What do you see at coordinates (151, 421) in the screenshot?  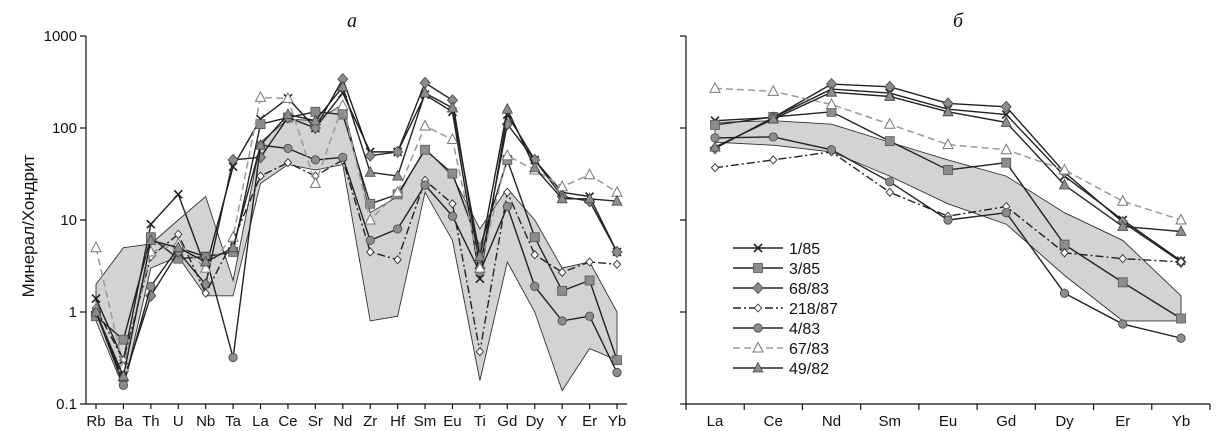 I see `x-tick-label: Th` at bounding box center [151, 421].